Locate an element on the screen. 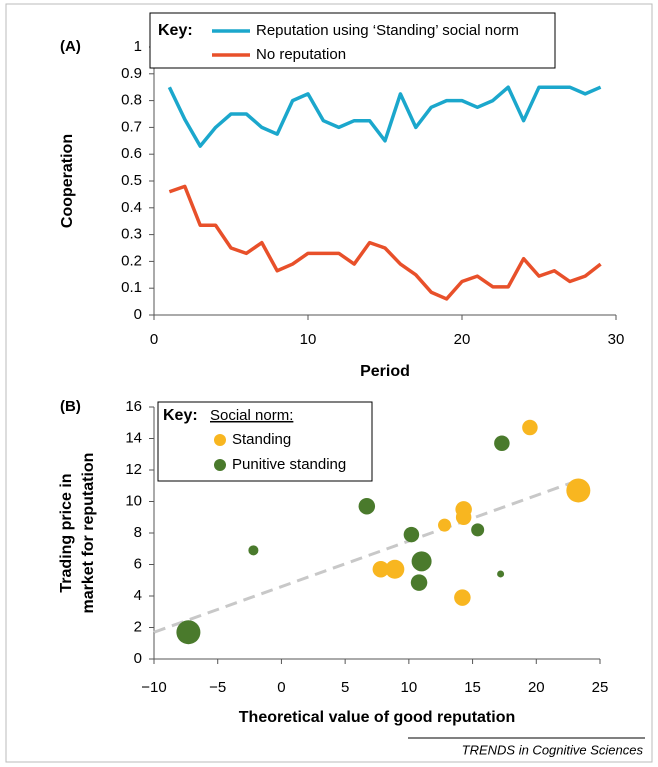 The image size is (658, 767). y-tick-label: 0.4 is located at coordinates (131, 207).